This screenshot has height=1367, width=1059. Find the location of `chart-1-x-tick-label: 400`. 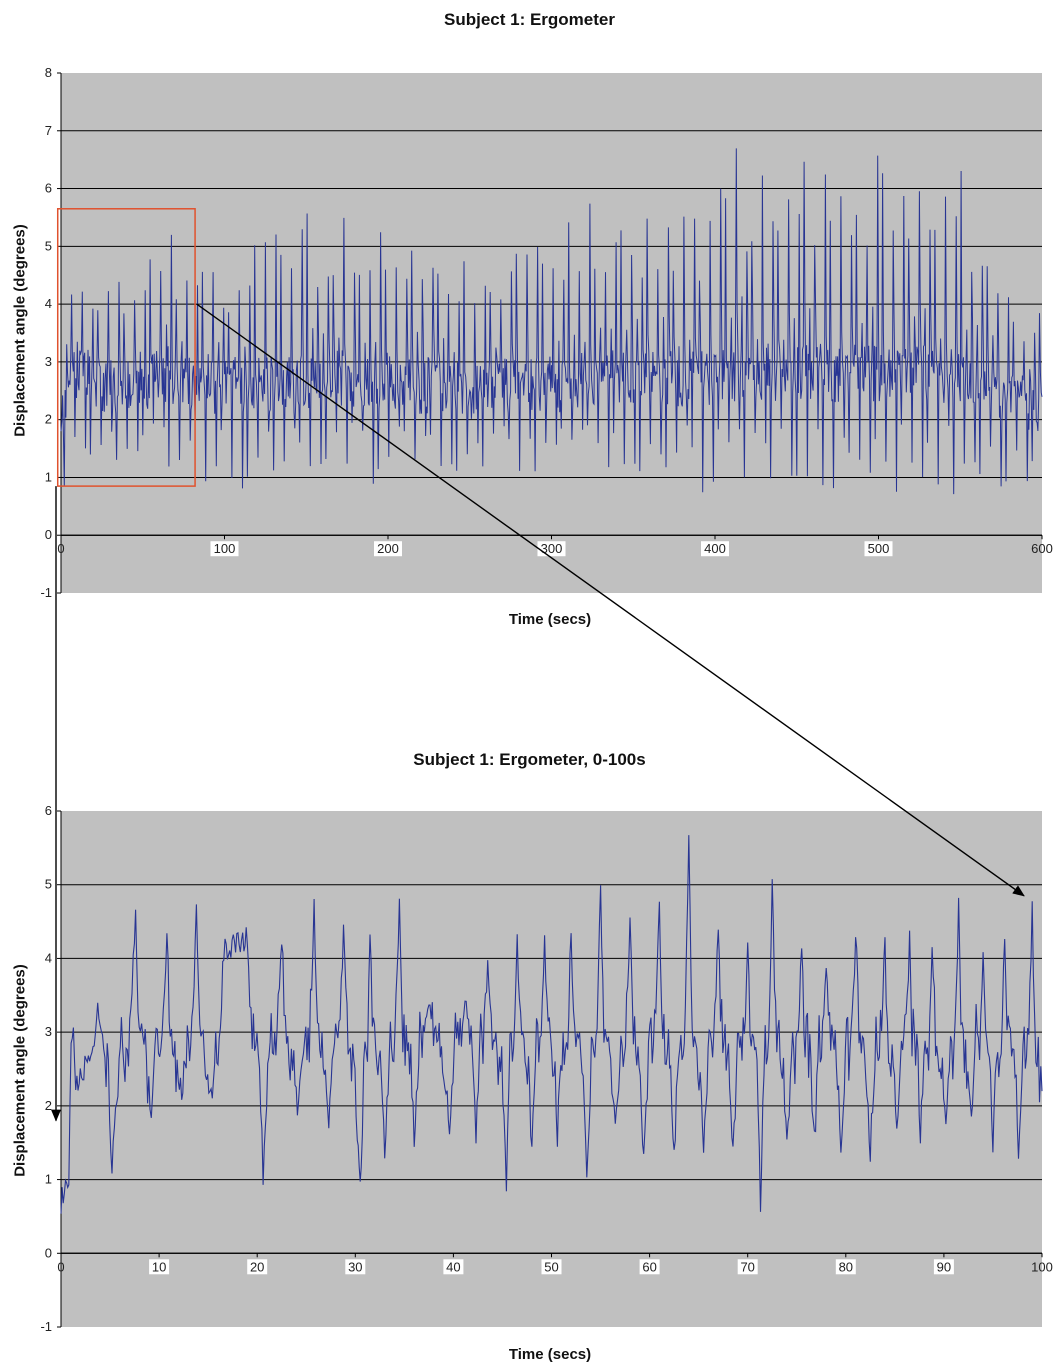

chart-1-x-tick-label: 400 is located at coordinates (715, 548).